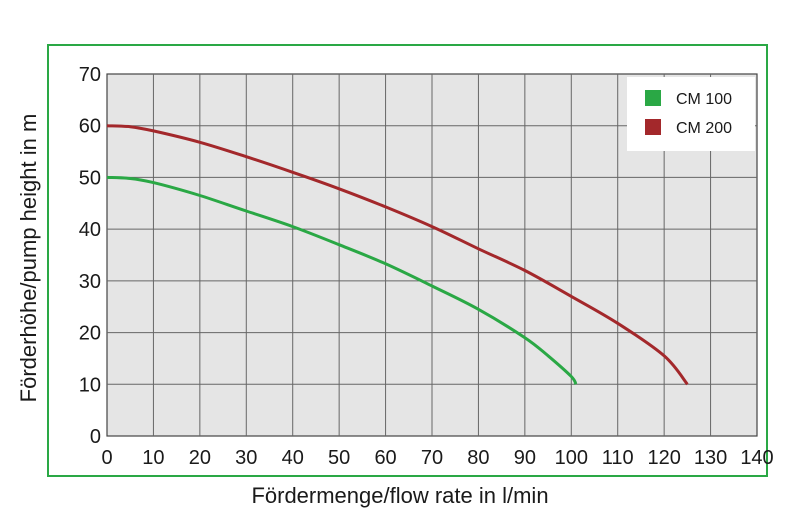 The height and width of the screenshot is (516, 800). Describe the element at coordinates (478, 458) in the screenshot. I see `x-tick-label: 80` at that location.